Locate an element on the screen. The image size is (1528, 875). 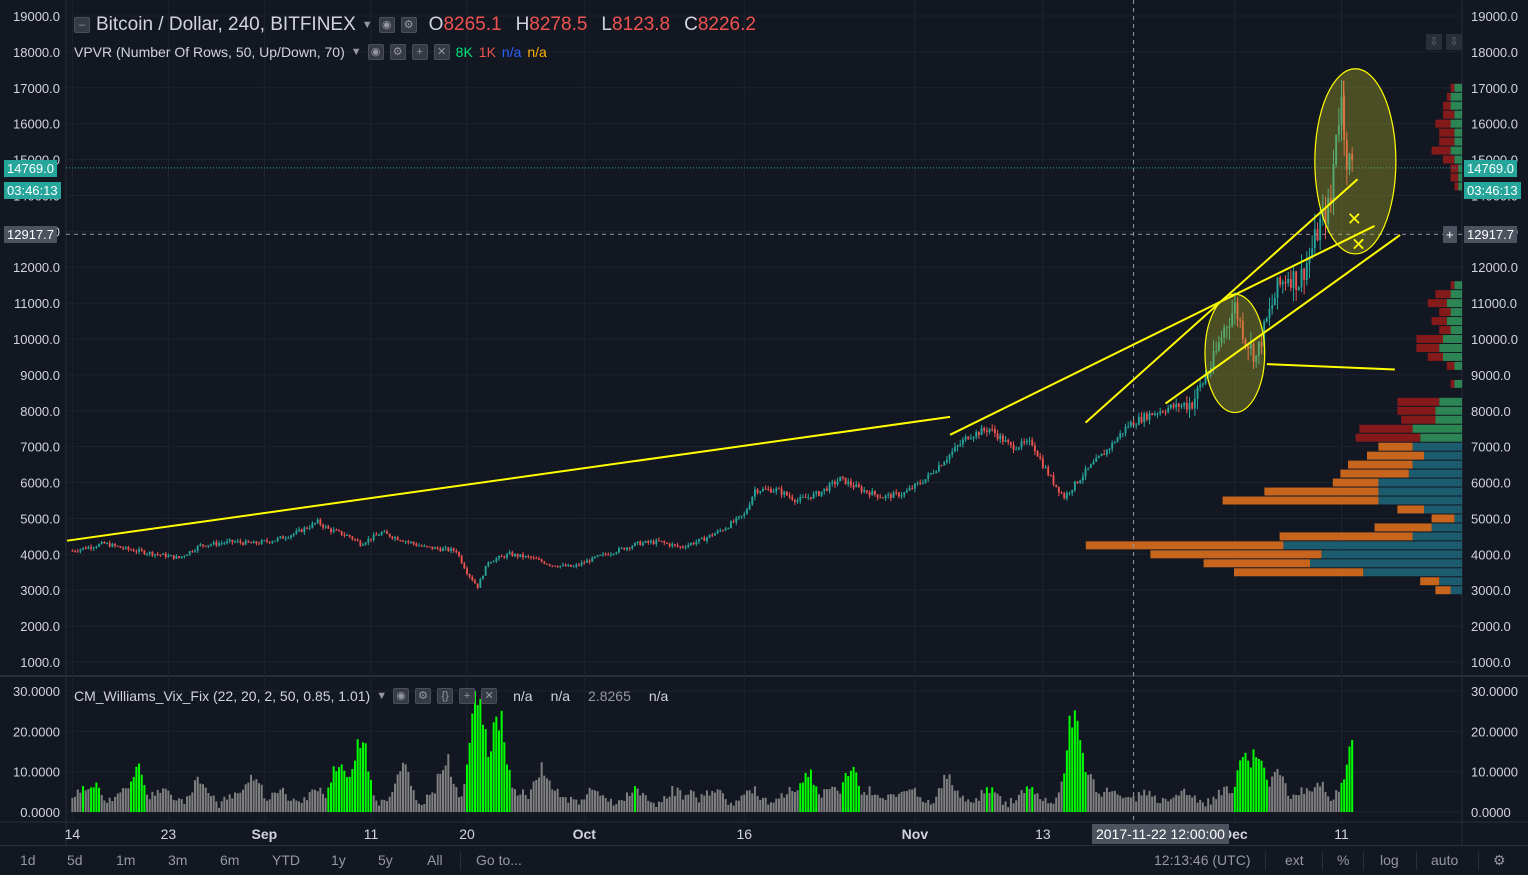
collapse-icon: – is located at coordinates (82, 25).